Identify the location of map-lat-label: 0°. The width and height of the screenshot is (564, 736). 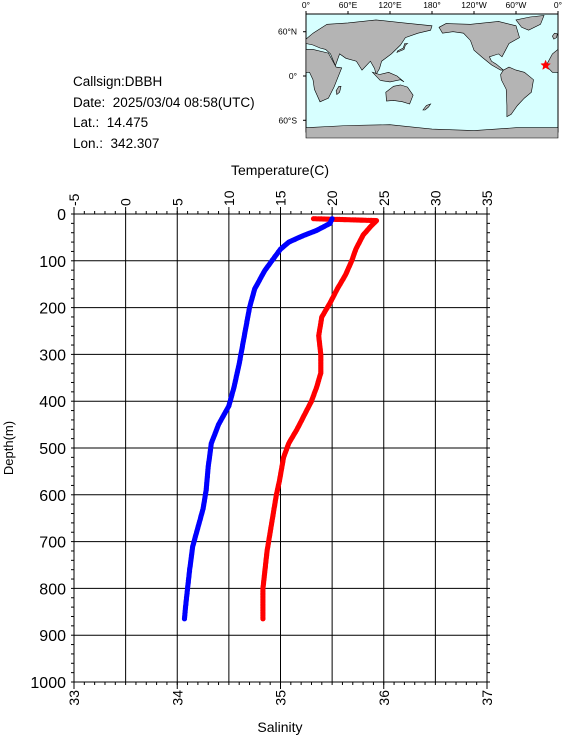
(293, 76).